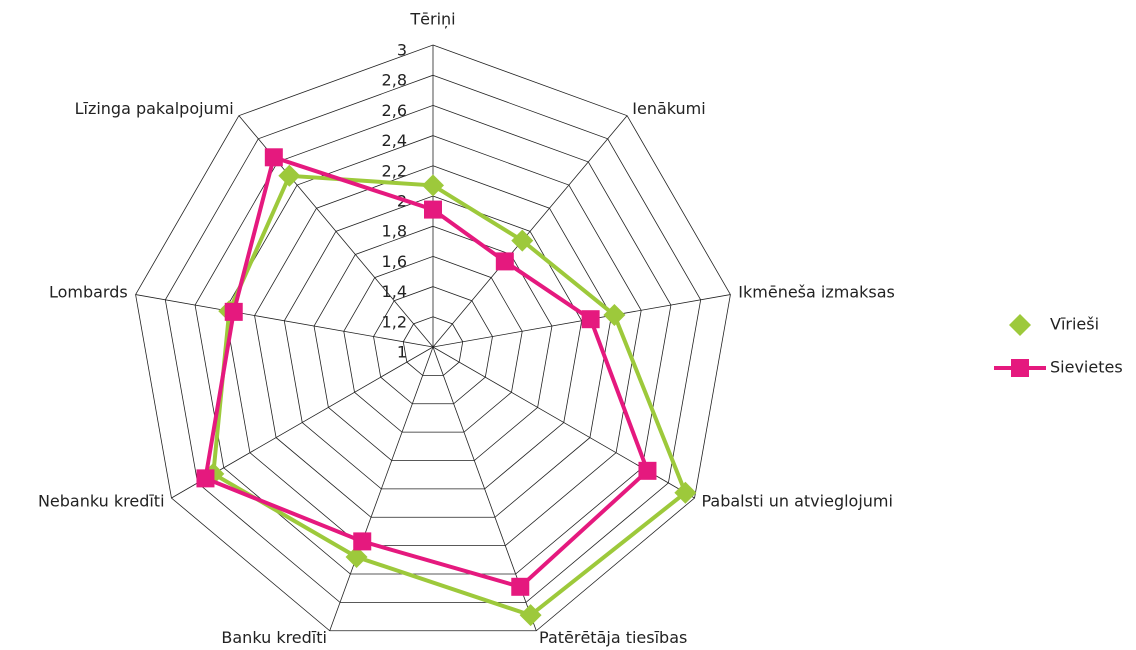 This screenshot has height=650, width=1136. Describe the element at coordinates (394, 261) in the screenshot. I see `tick-label: 1,6` at that location.